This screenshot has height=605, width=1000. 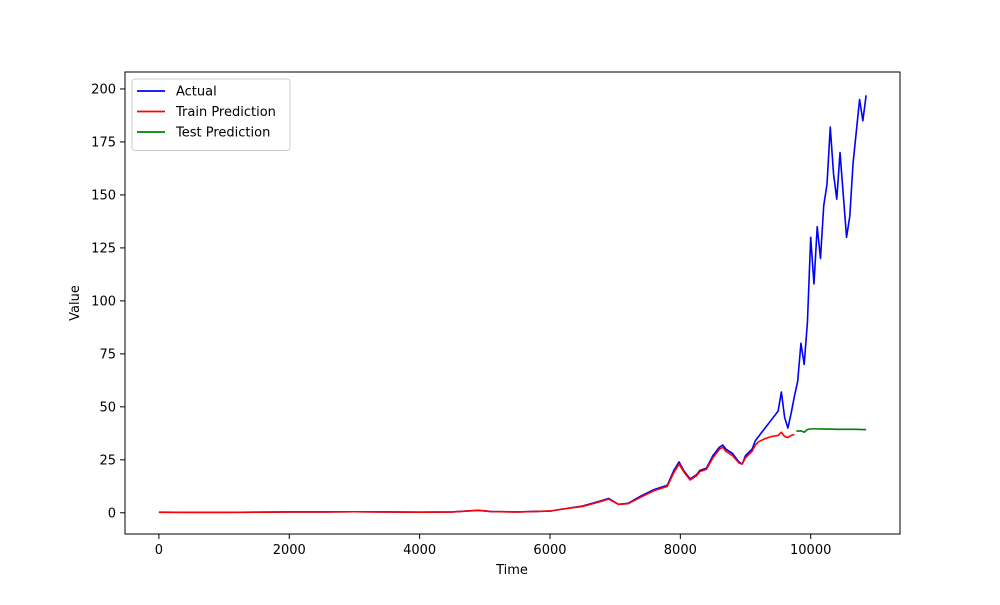 I want to click on x-axis-ticks: 0 2000 4000 6000 8000 10000, so click(x=493, y=546).